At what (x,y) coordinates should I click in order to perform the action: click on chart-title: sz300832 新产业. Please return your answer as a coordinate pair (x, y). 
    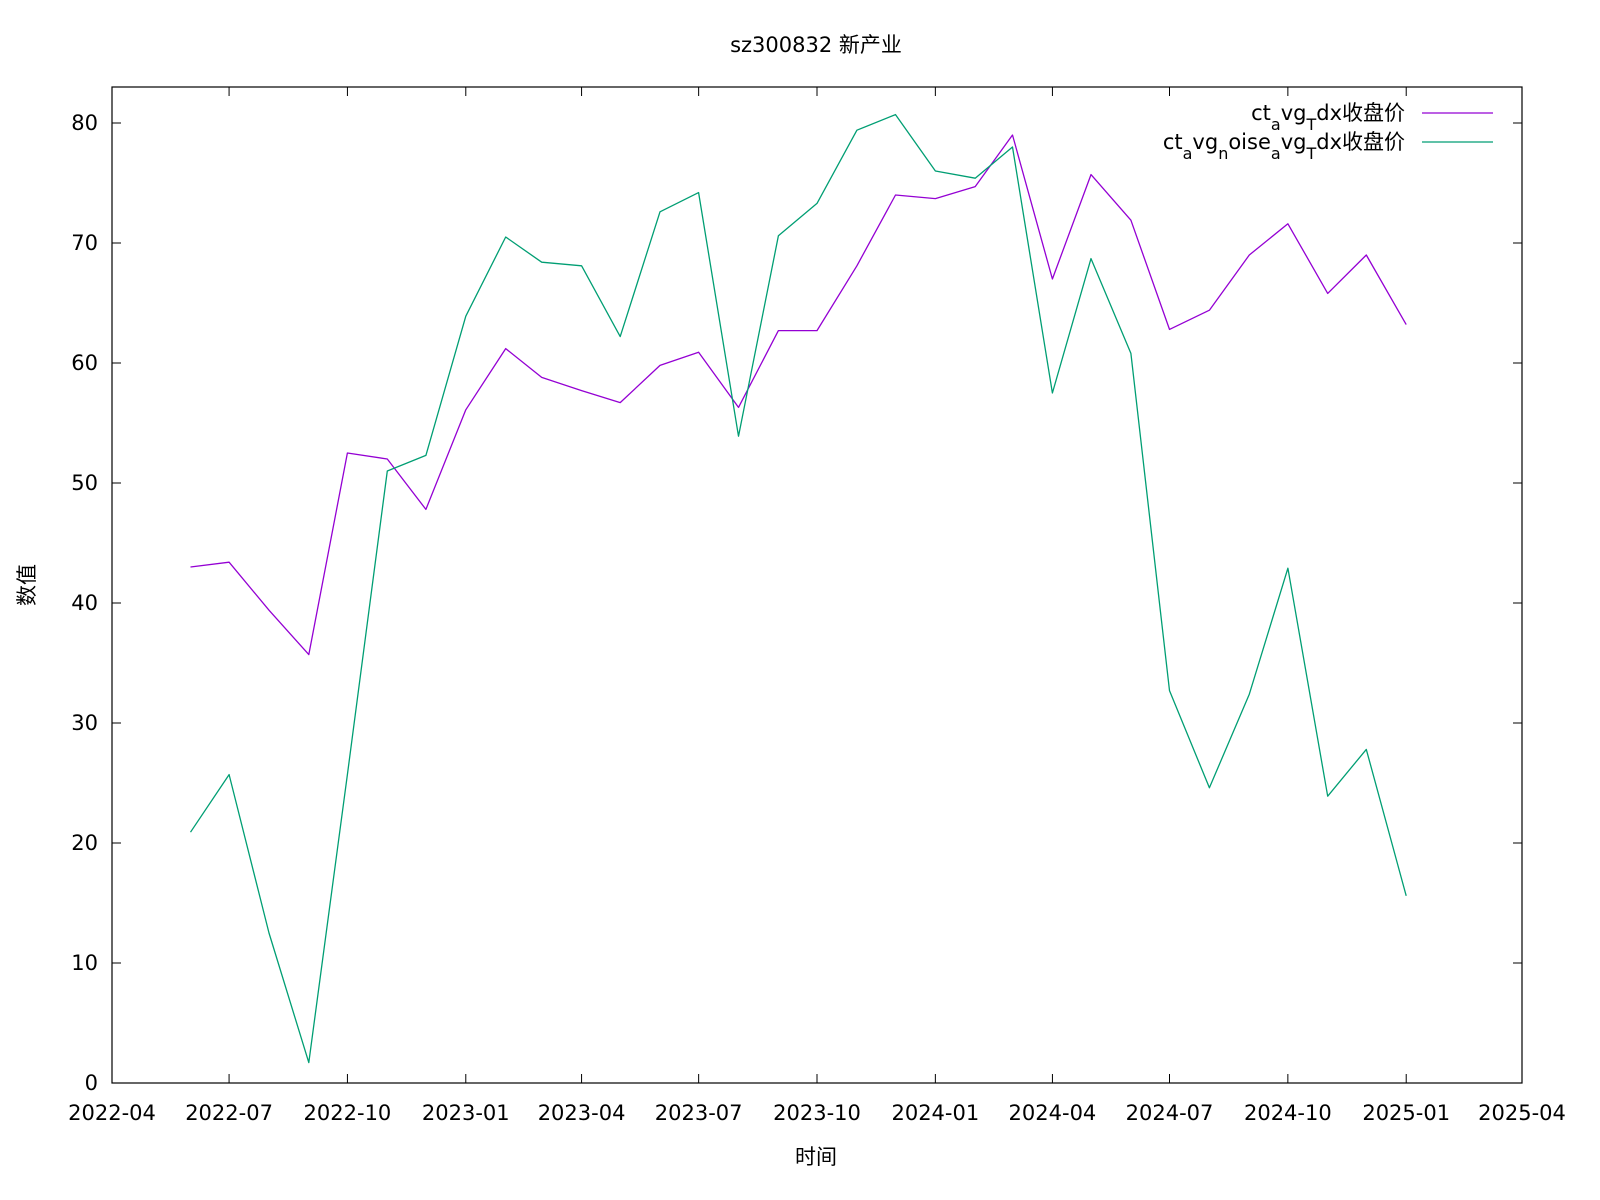
    Looking at the image, I should click on (816, 45).